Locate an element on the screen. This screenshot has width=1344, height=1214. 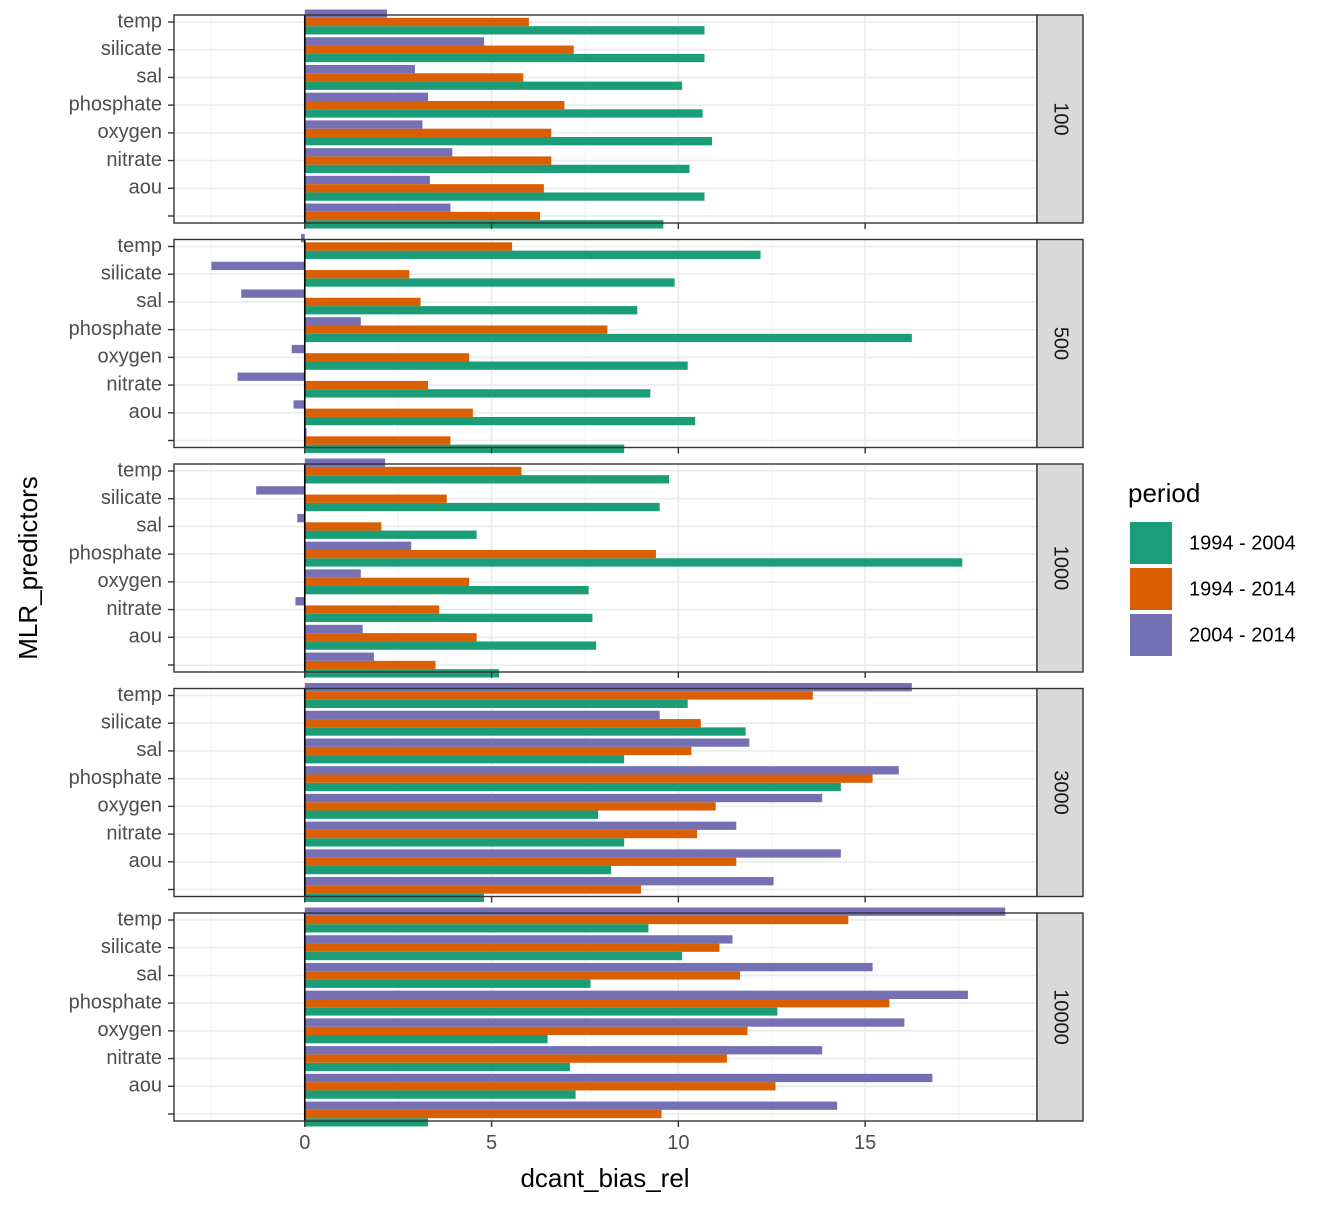
facet-strip-label: 10000 is located at coordinates (1061, 1017).